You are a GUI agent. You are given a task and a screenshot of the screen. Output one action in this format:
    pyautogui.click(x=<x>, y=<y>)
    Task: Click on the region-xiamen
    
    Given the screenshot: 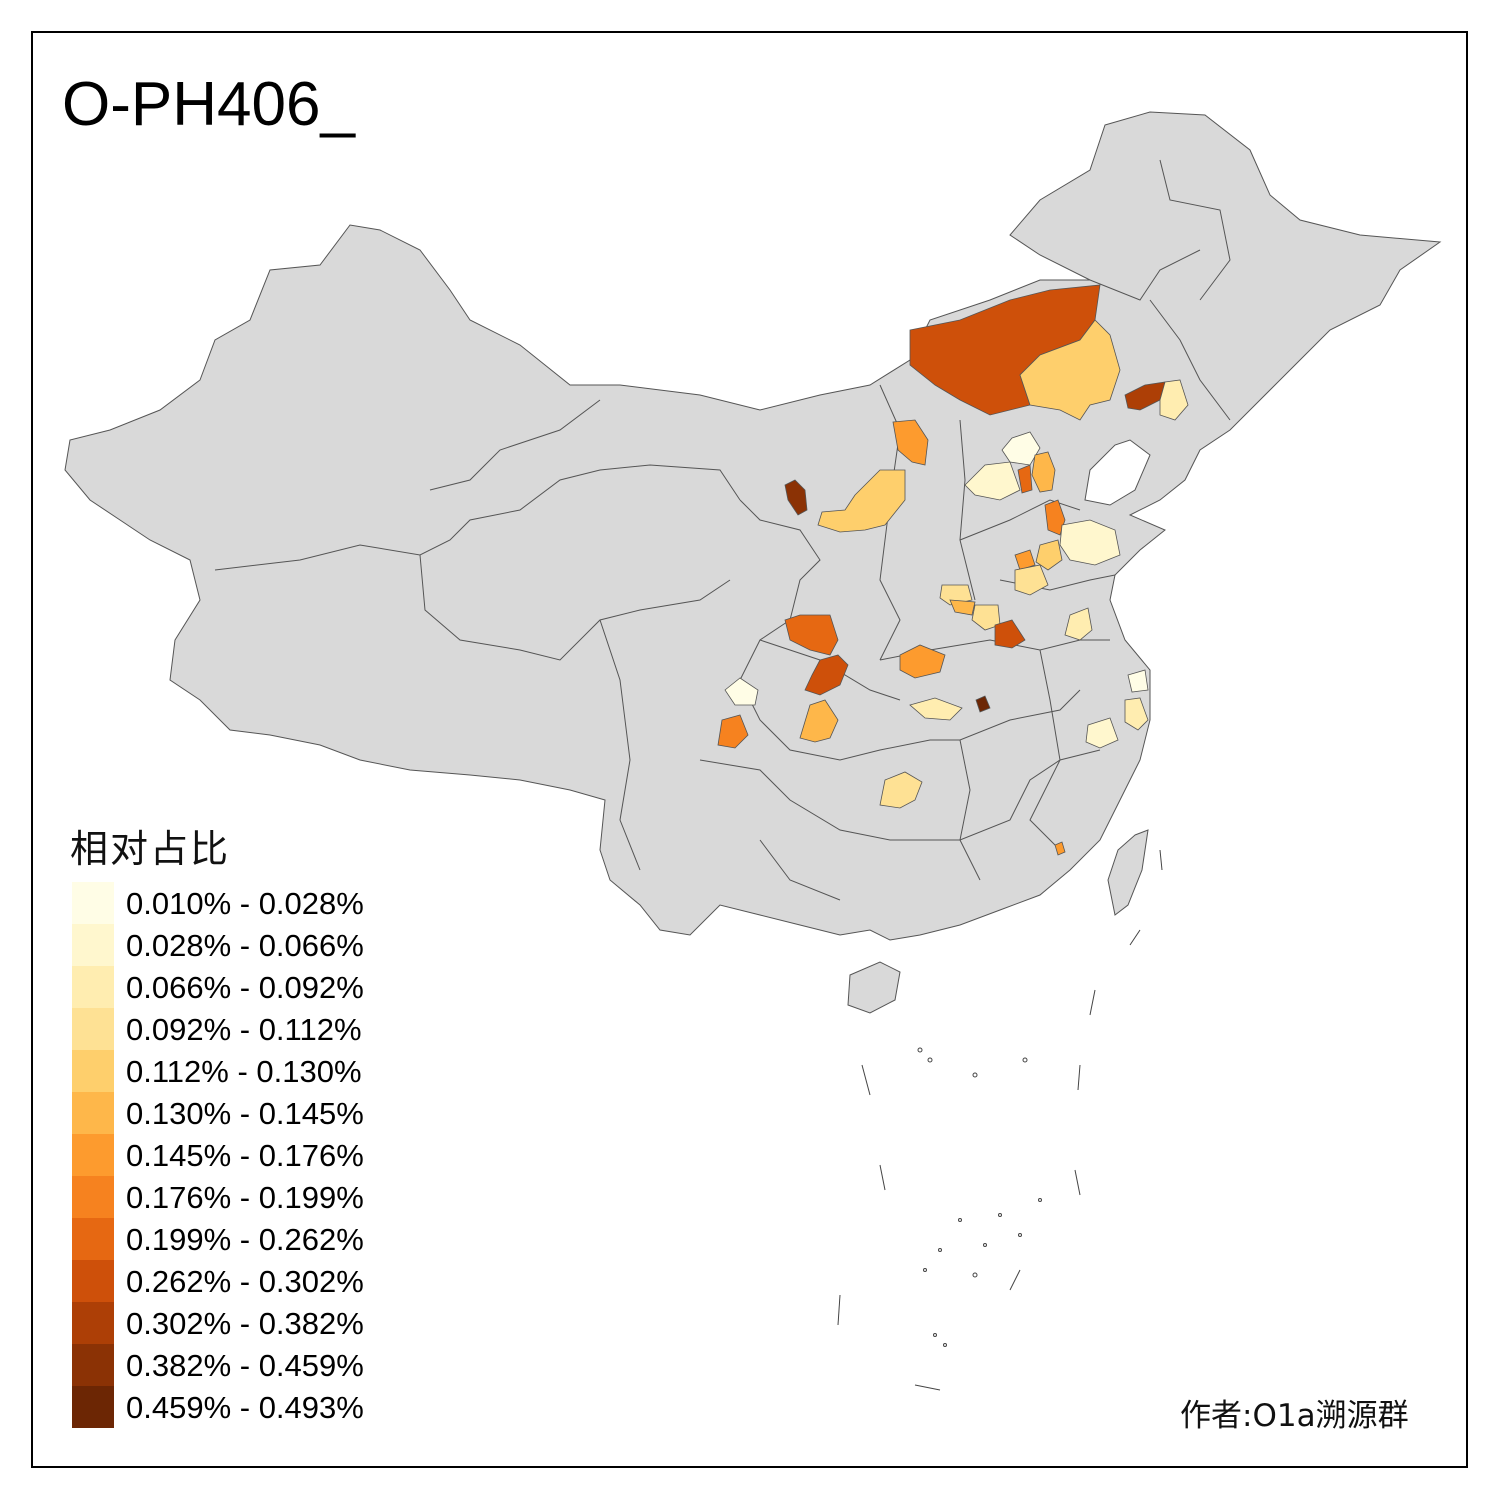 What is the action you would take?
    pyautogui.click(x=1060, y=848)
    